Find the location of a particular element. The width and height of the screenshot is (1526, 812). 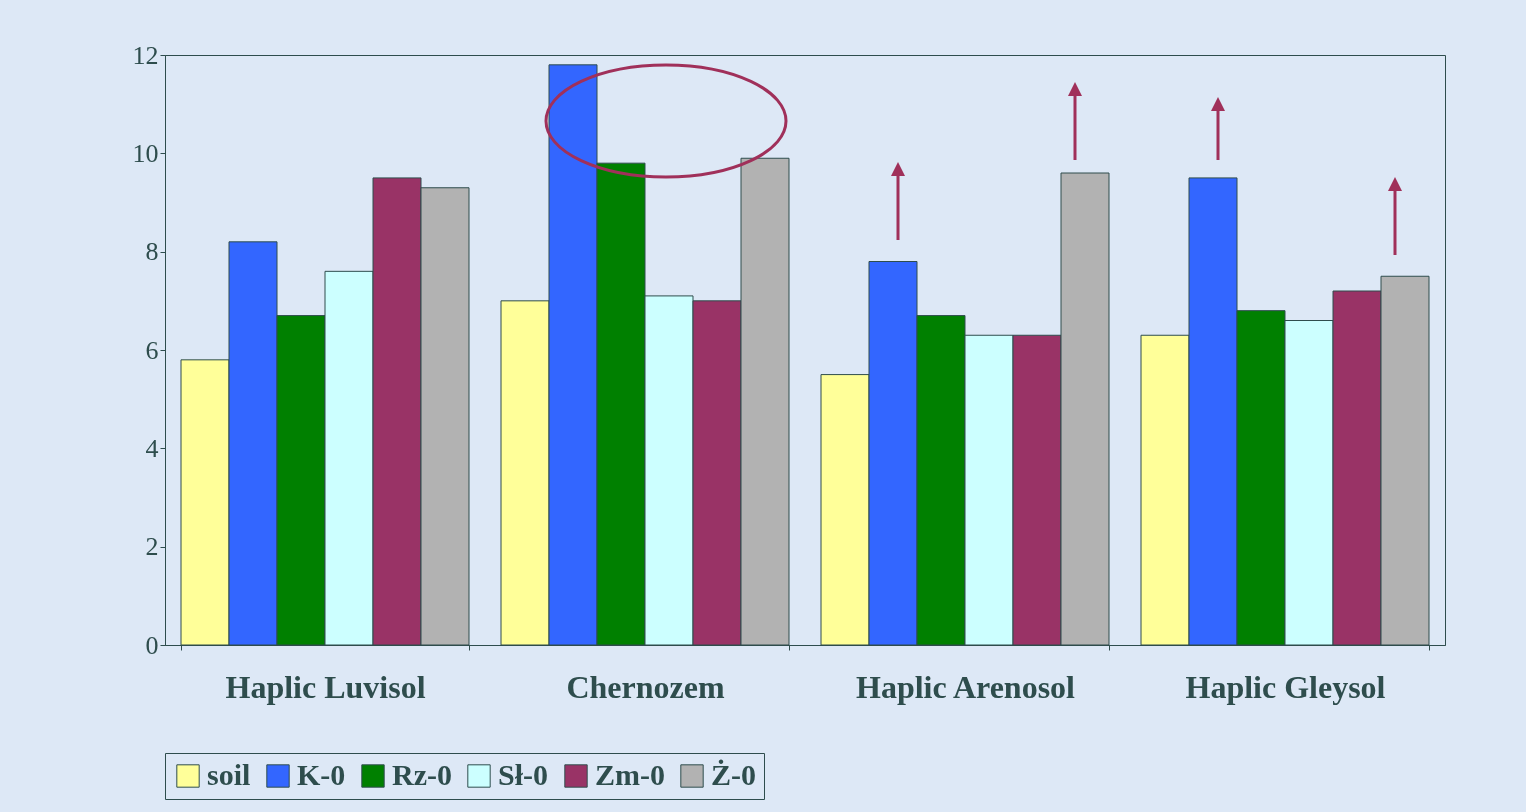

y-tick-label: 10 is located at coordinates (145, 153).